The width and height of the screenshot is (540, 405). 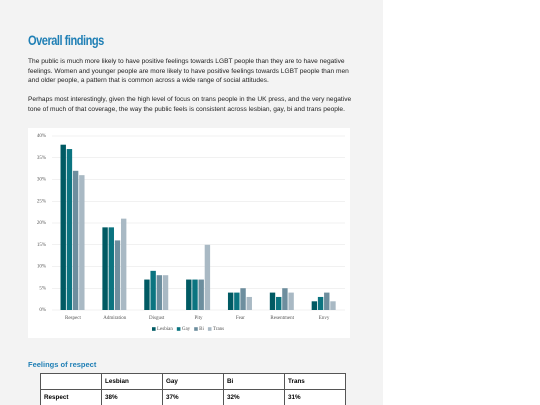 I want to click on y-tick-label: 25%, so click(x=41, y=201).